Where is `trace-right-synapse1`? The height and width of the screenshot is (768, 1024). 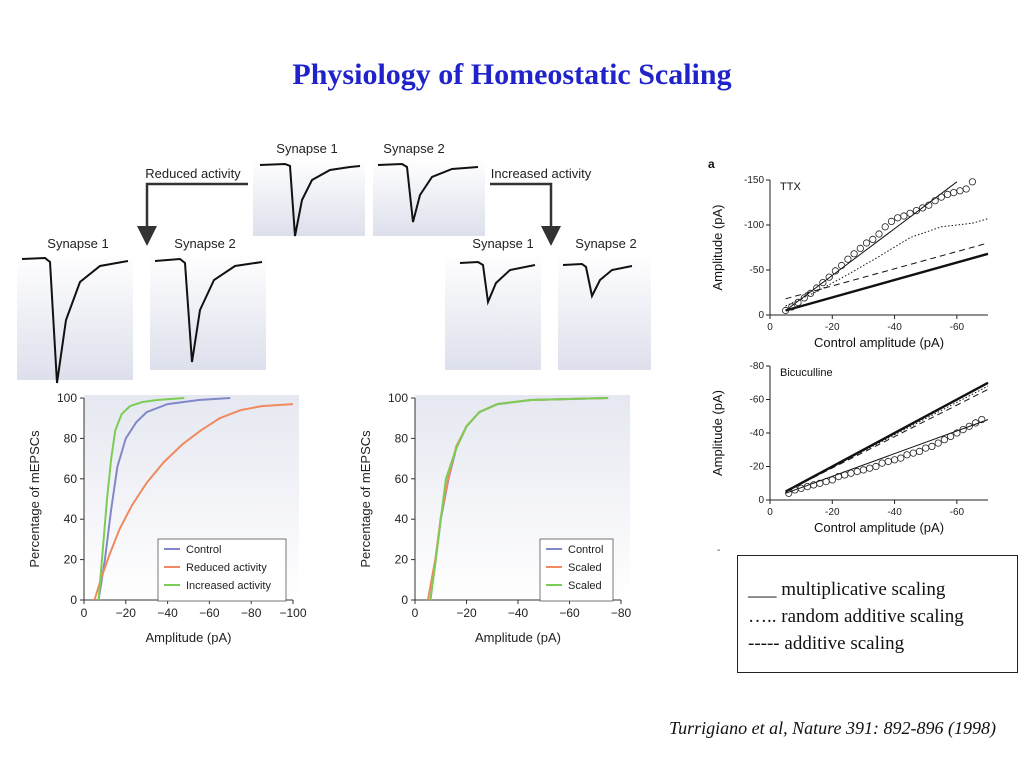
trace-right-synapse1 is located at coordinates (497, 283).